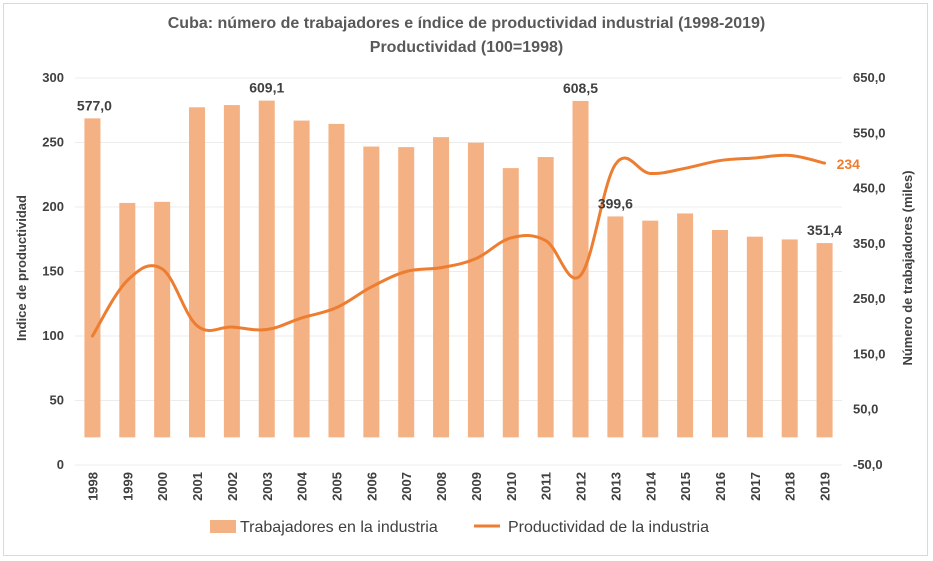 This screenshot has width=933, height=561. I want to click on x-tick-label: 2019, so click(825, 486).